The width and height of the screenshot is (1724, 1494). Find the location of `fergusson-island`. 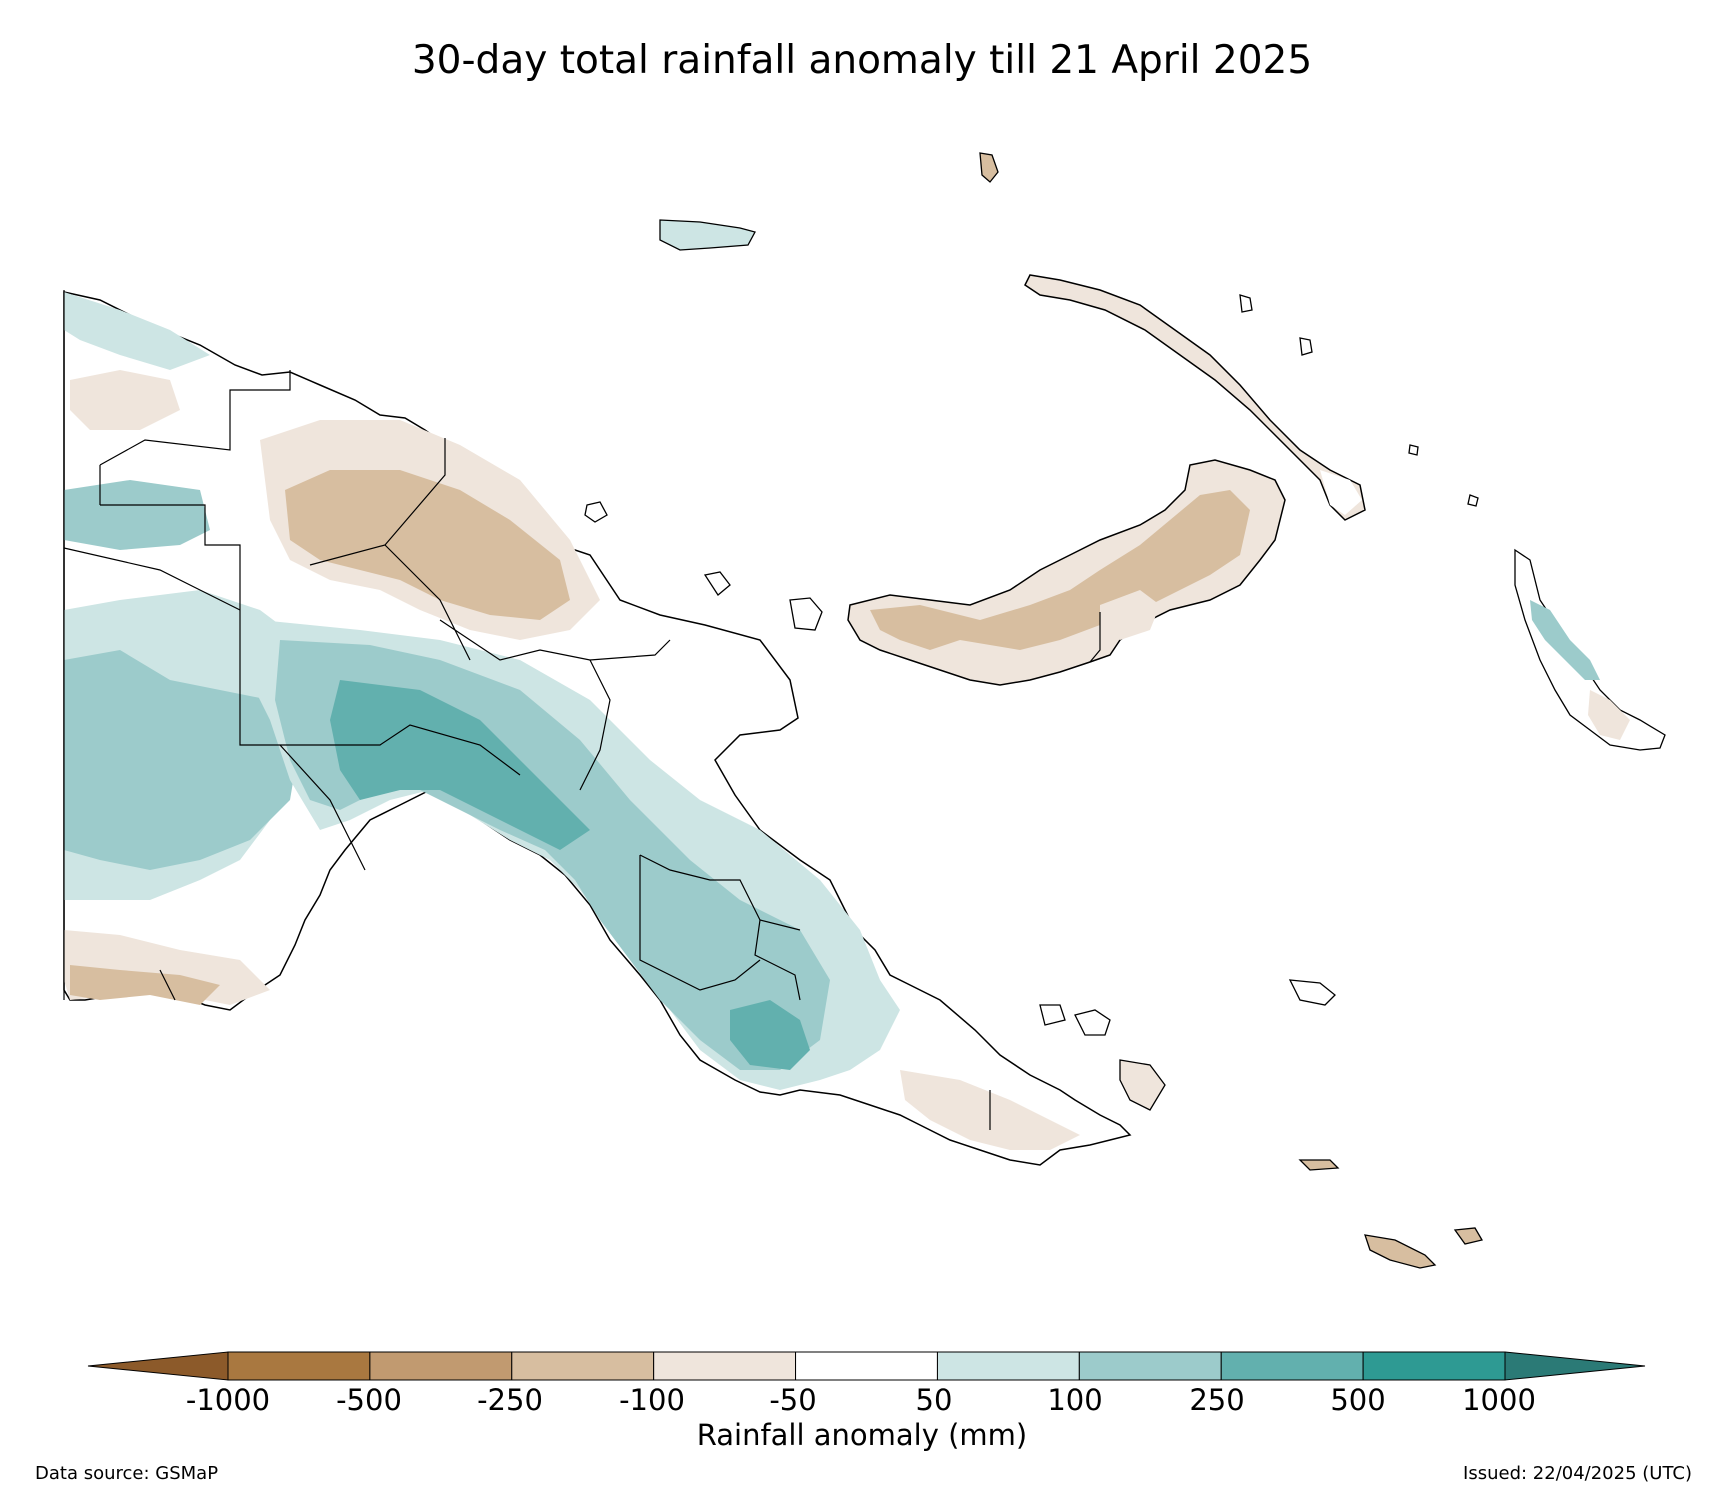

fergusson-island is located at coordinates (1092, 1022).